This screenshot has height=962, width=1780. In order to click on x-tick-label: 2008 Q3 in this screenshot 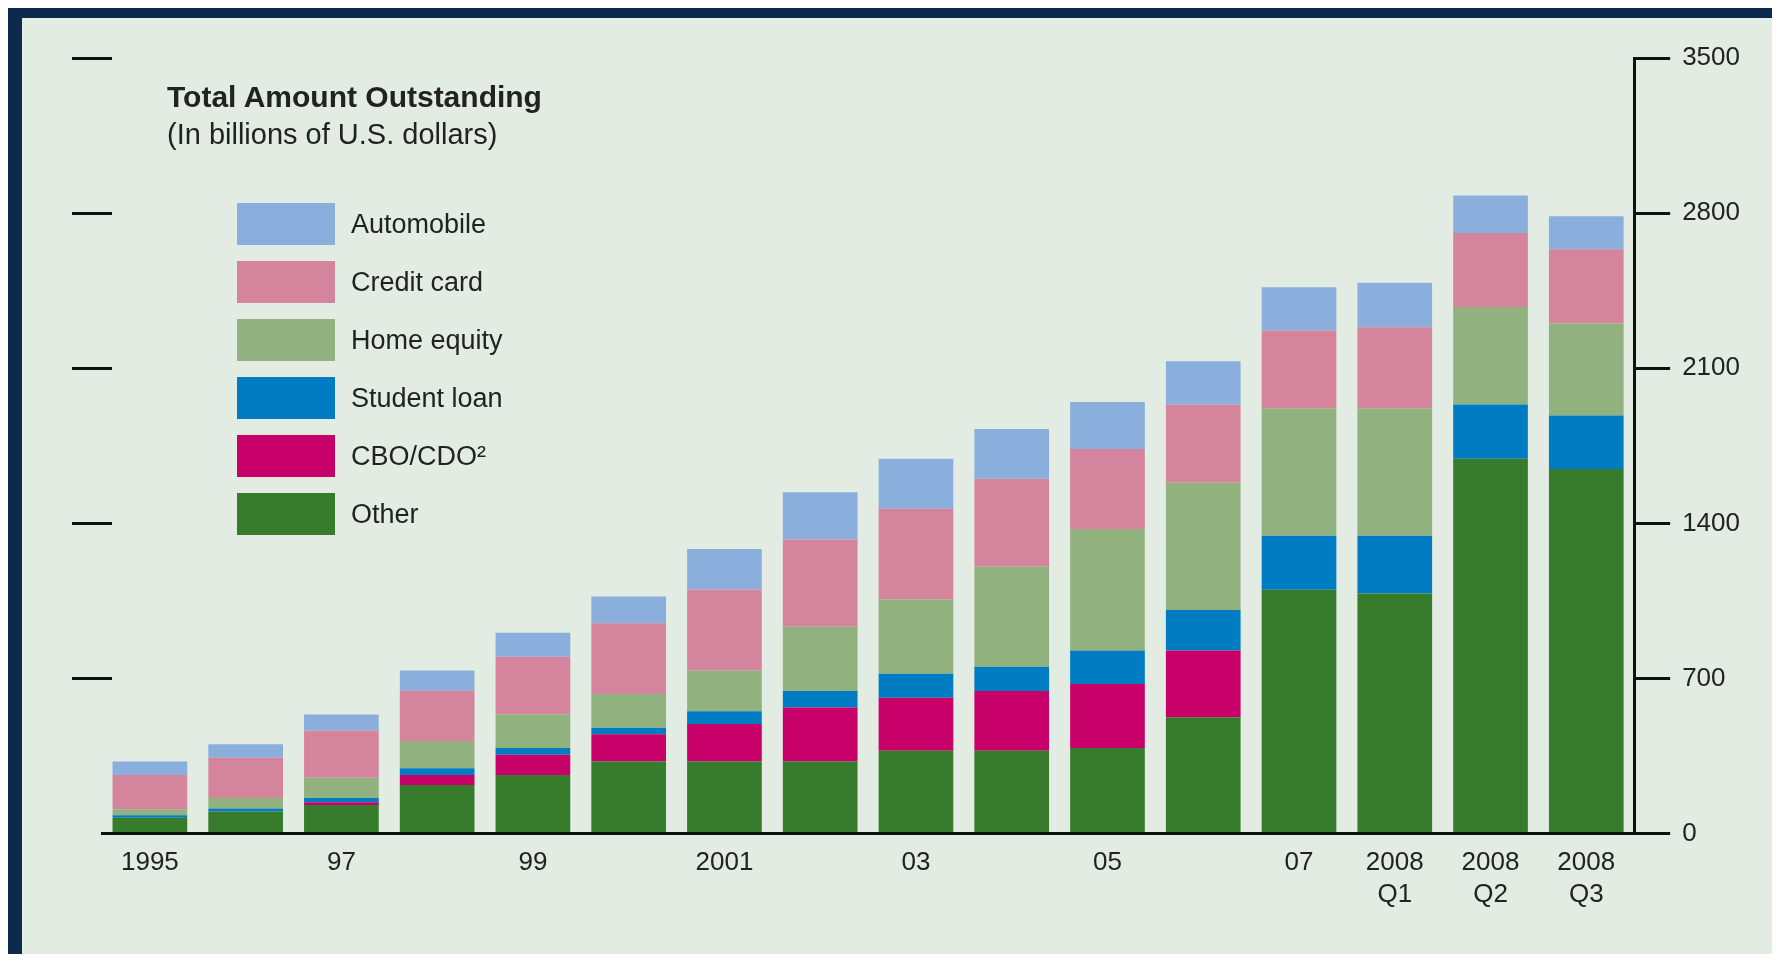, I will do `click(1586, 877)`.